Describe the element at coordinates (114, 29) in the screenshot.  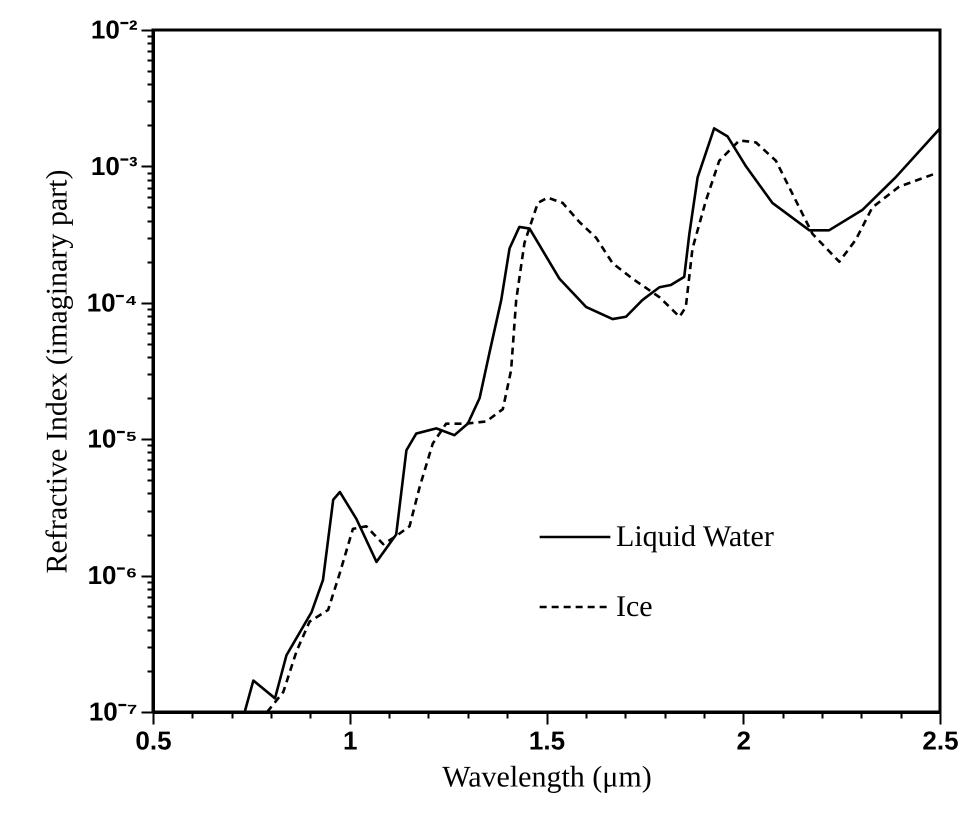
I see `y-tick-label: 10⁻²` at that location.